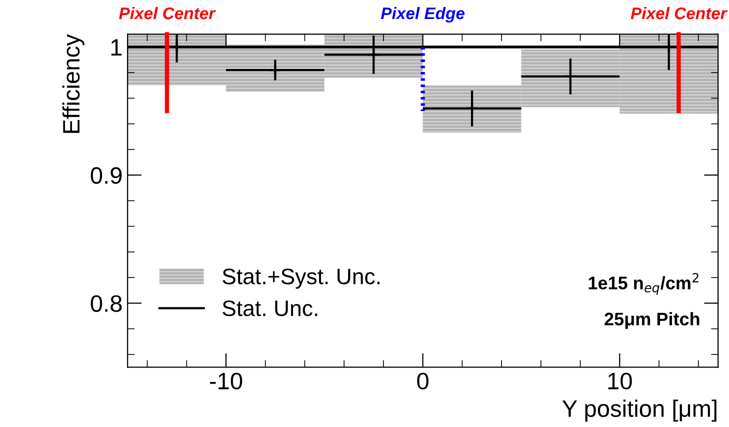 Image resolution: width=729 pixels, height=427 pixels. I want to click on annotation: 25μm Pitch, so click(652, 320).